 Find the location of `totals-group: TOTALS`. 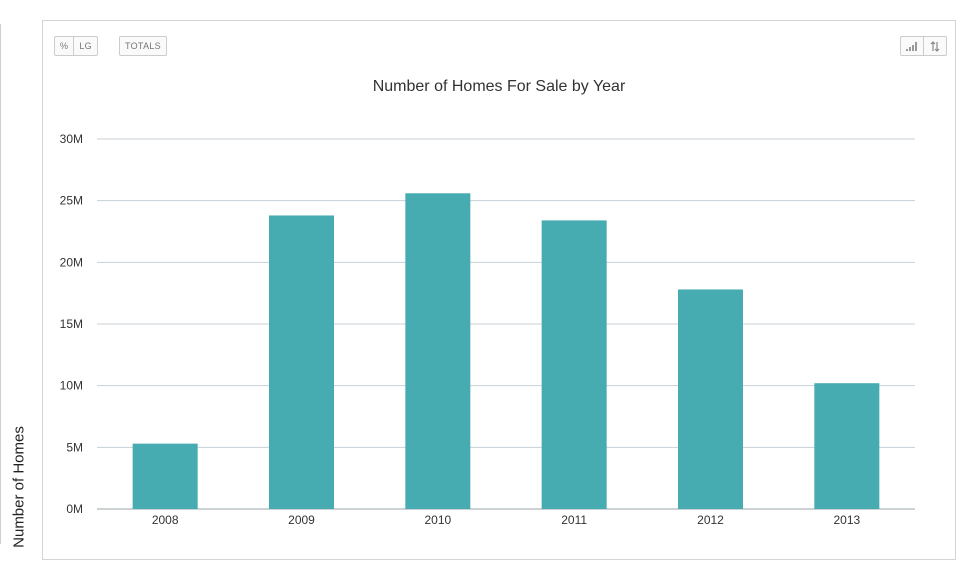

totals-group: TOTALS is located at coordinates (143, 46).